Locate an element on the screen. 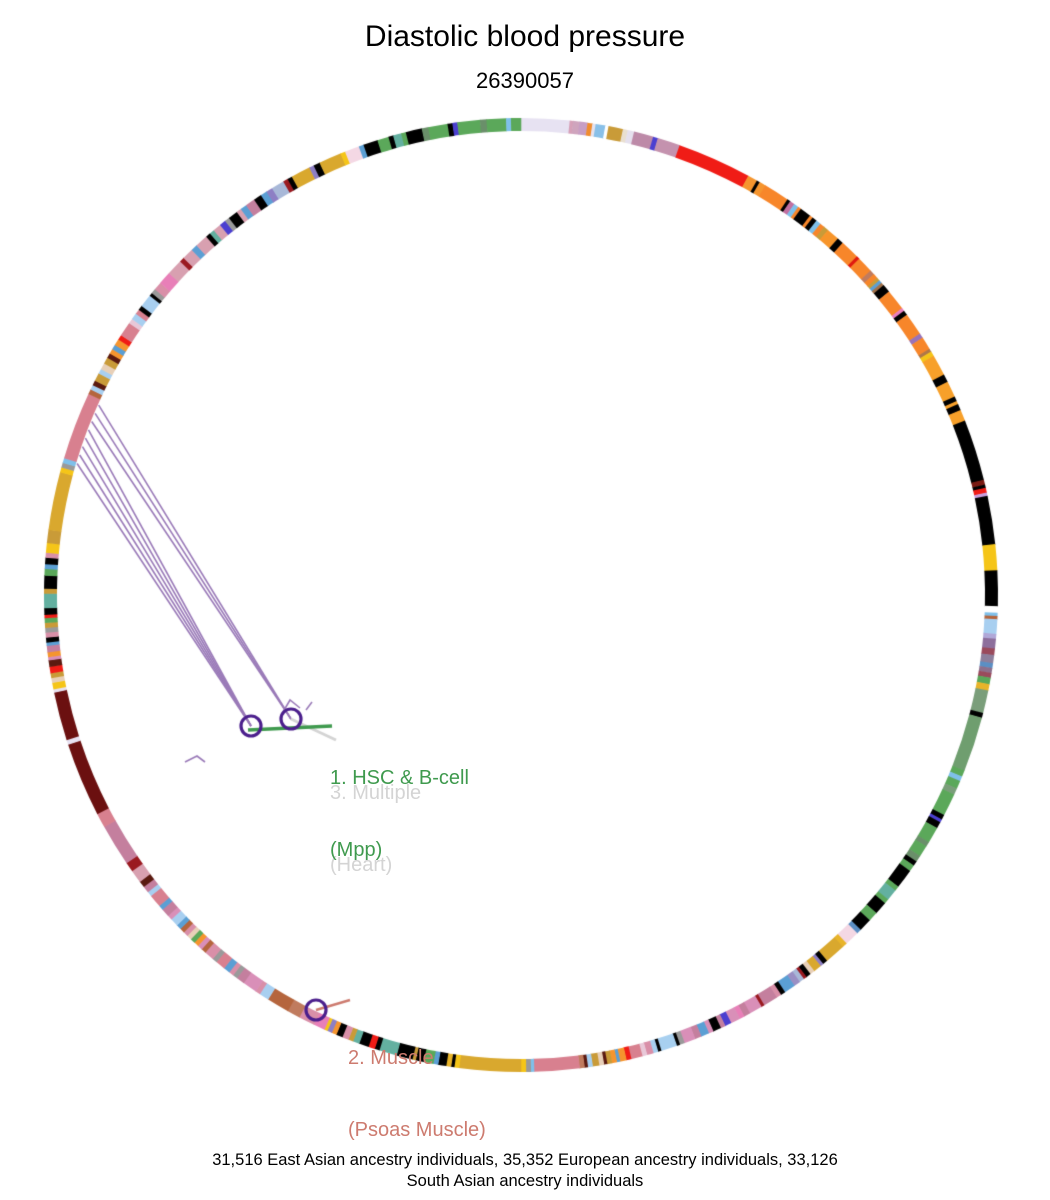 Image resolution: width=1050 pixels, height=1200 pixels. page-title: Diastolic blood pressure is located at coordinates (525, 36).